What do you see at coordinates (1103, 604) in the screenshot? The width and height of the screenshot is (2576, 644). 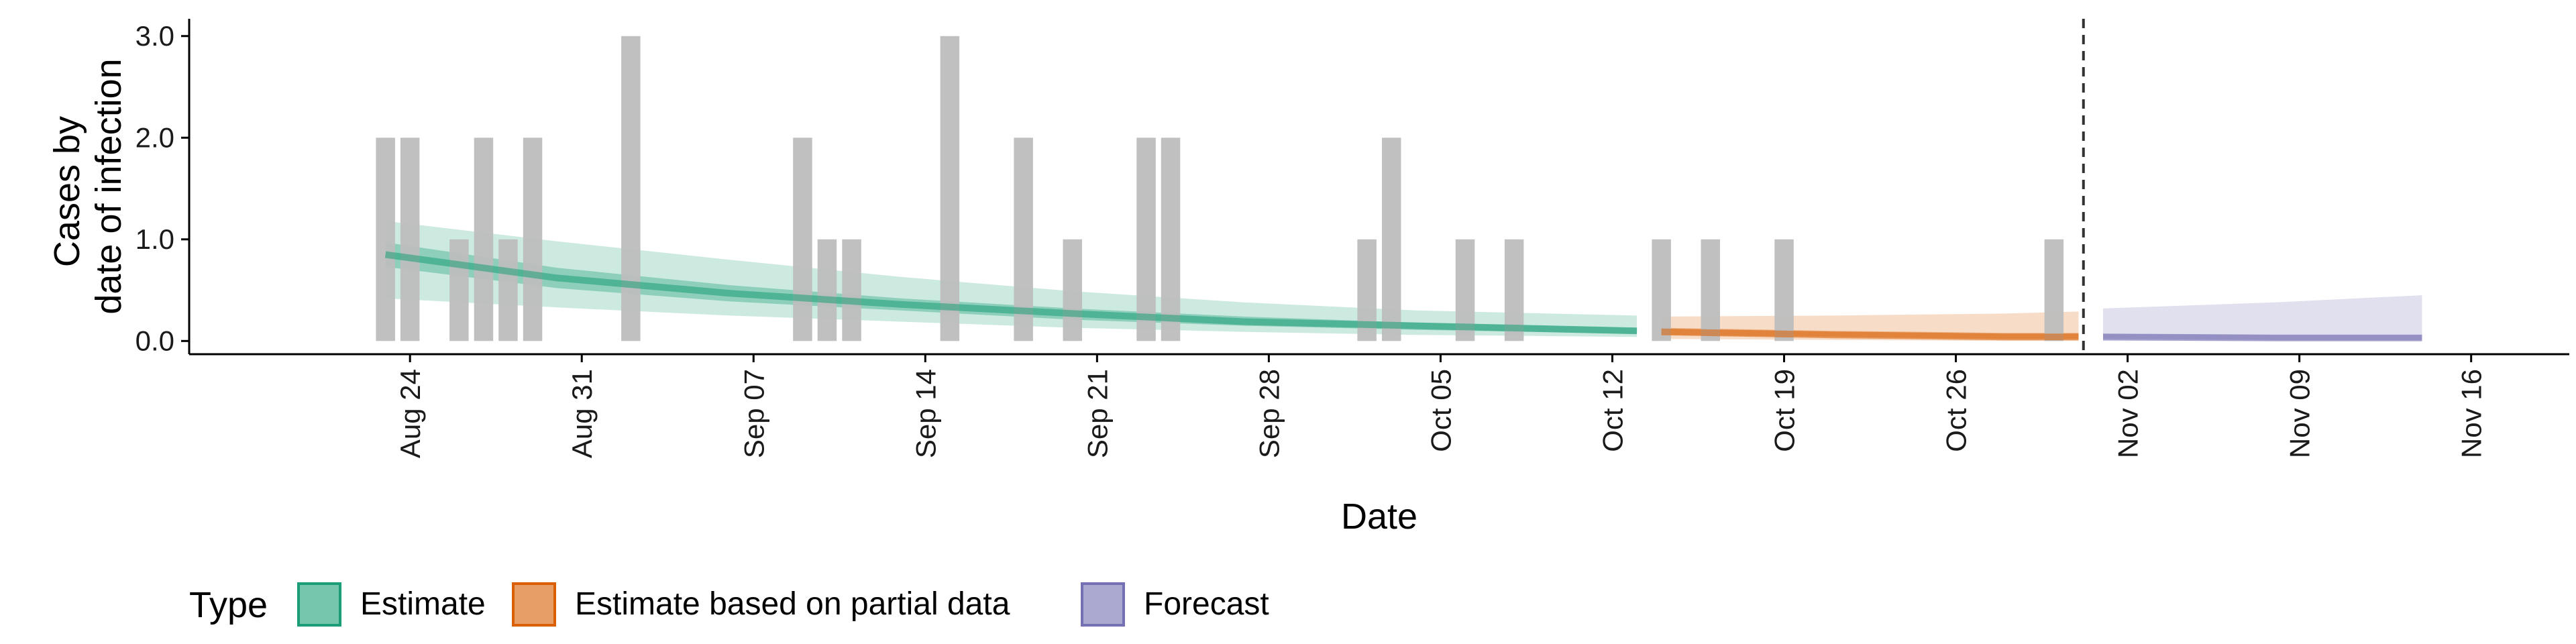 I see `legend-swatch-forecast` at bounding box center [1103, 604].